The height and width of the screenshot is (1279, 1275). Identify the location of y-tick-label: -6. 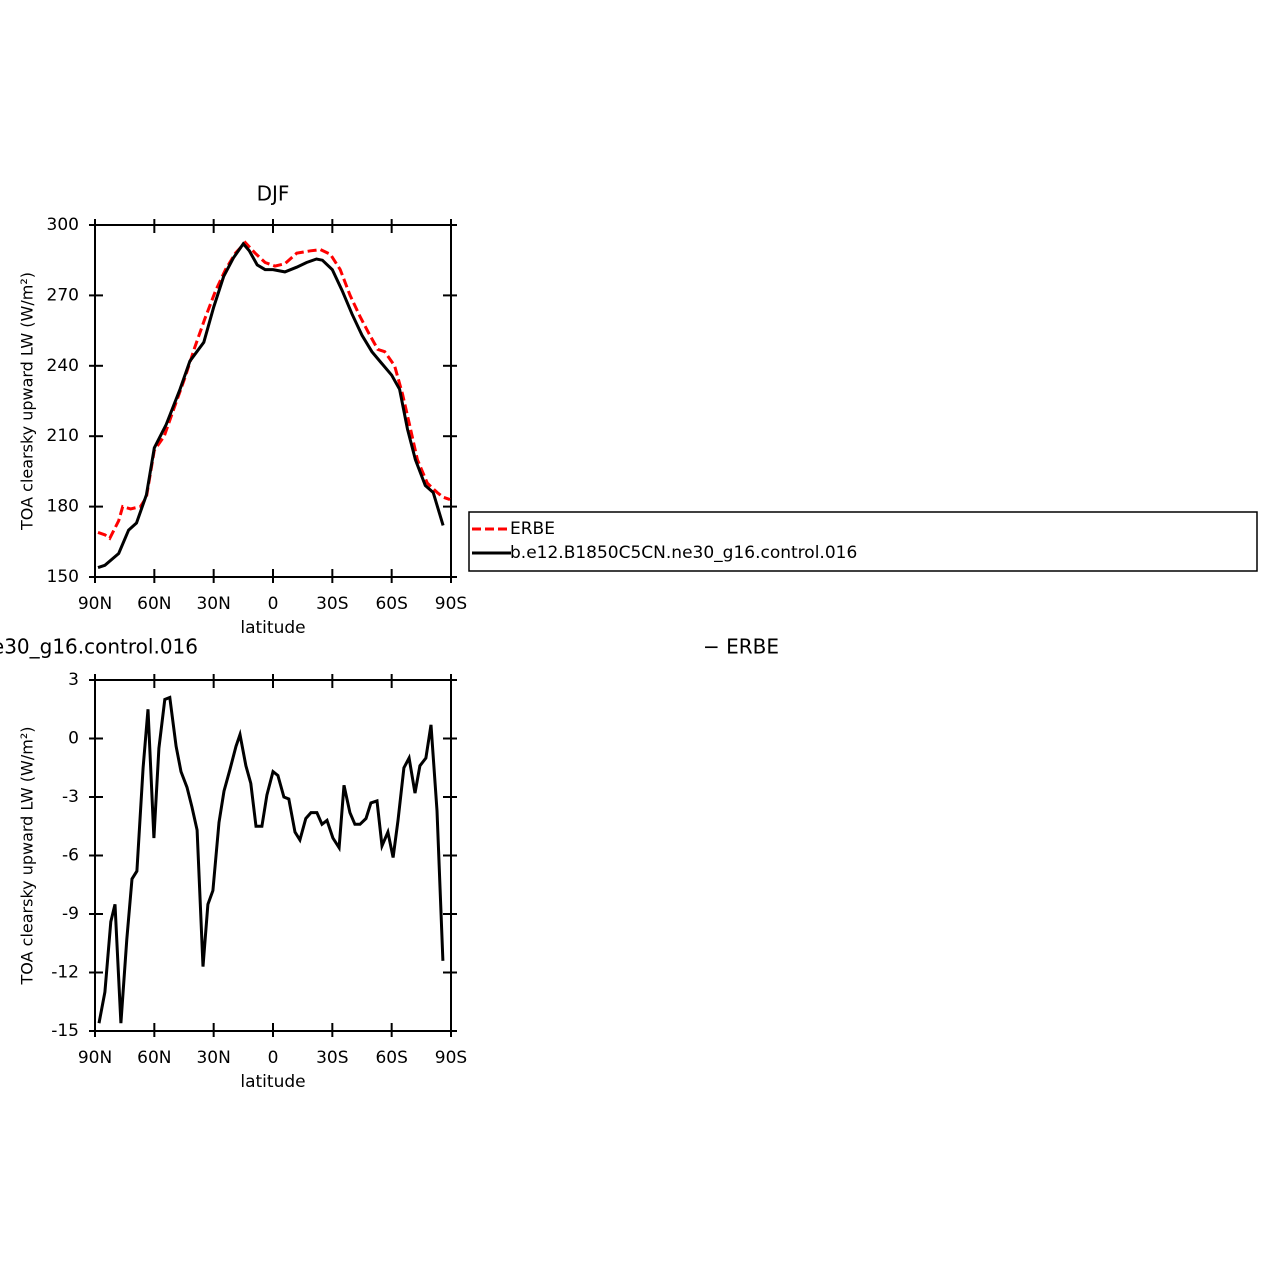
(70, 856).